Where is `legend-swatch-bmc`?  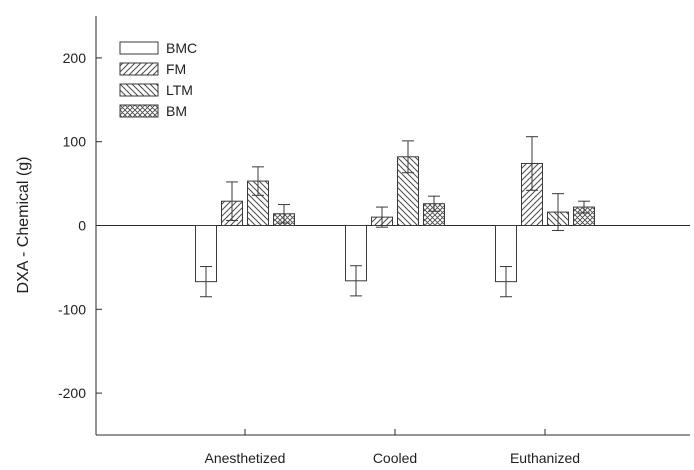
legend-swatch-bmc is located at coordinates (139, 48).